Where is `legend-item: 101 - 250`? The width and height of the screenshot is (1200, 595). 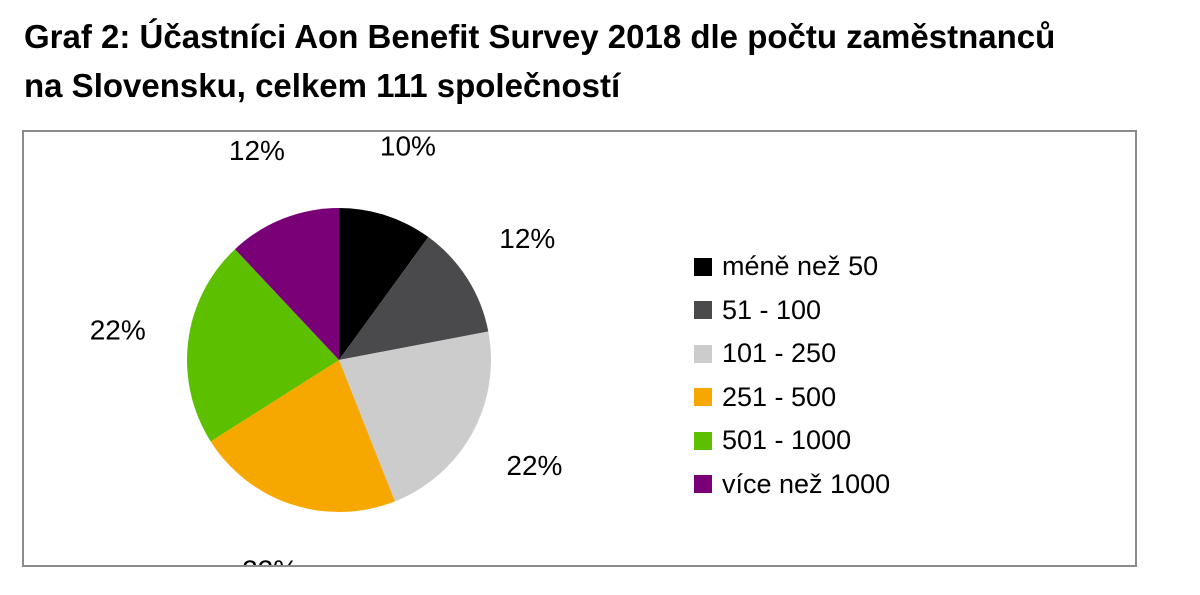
legend-item: 101 - 250 is located at coordinates (844, 354).